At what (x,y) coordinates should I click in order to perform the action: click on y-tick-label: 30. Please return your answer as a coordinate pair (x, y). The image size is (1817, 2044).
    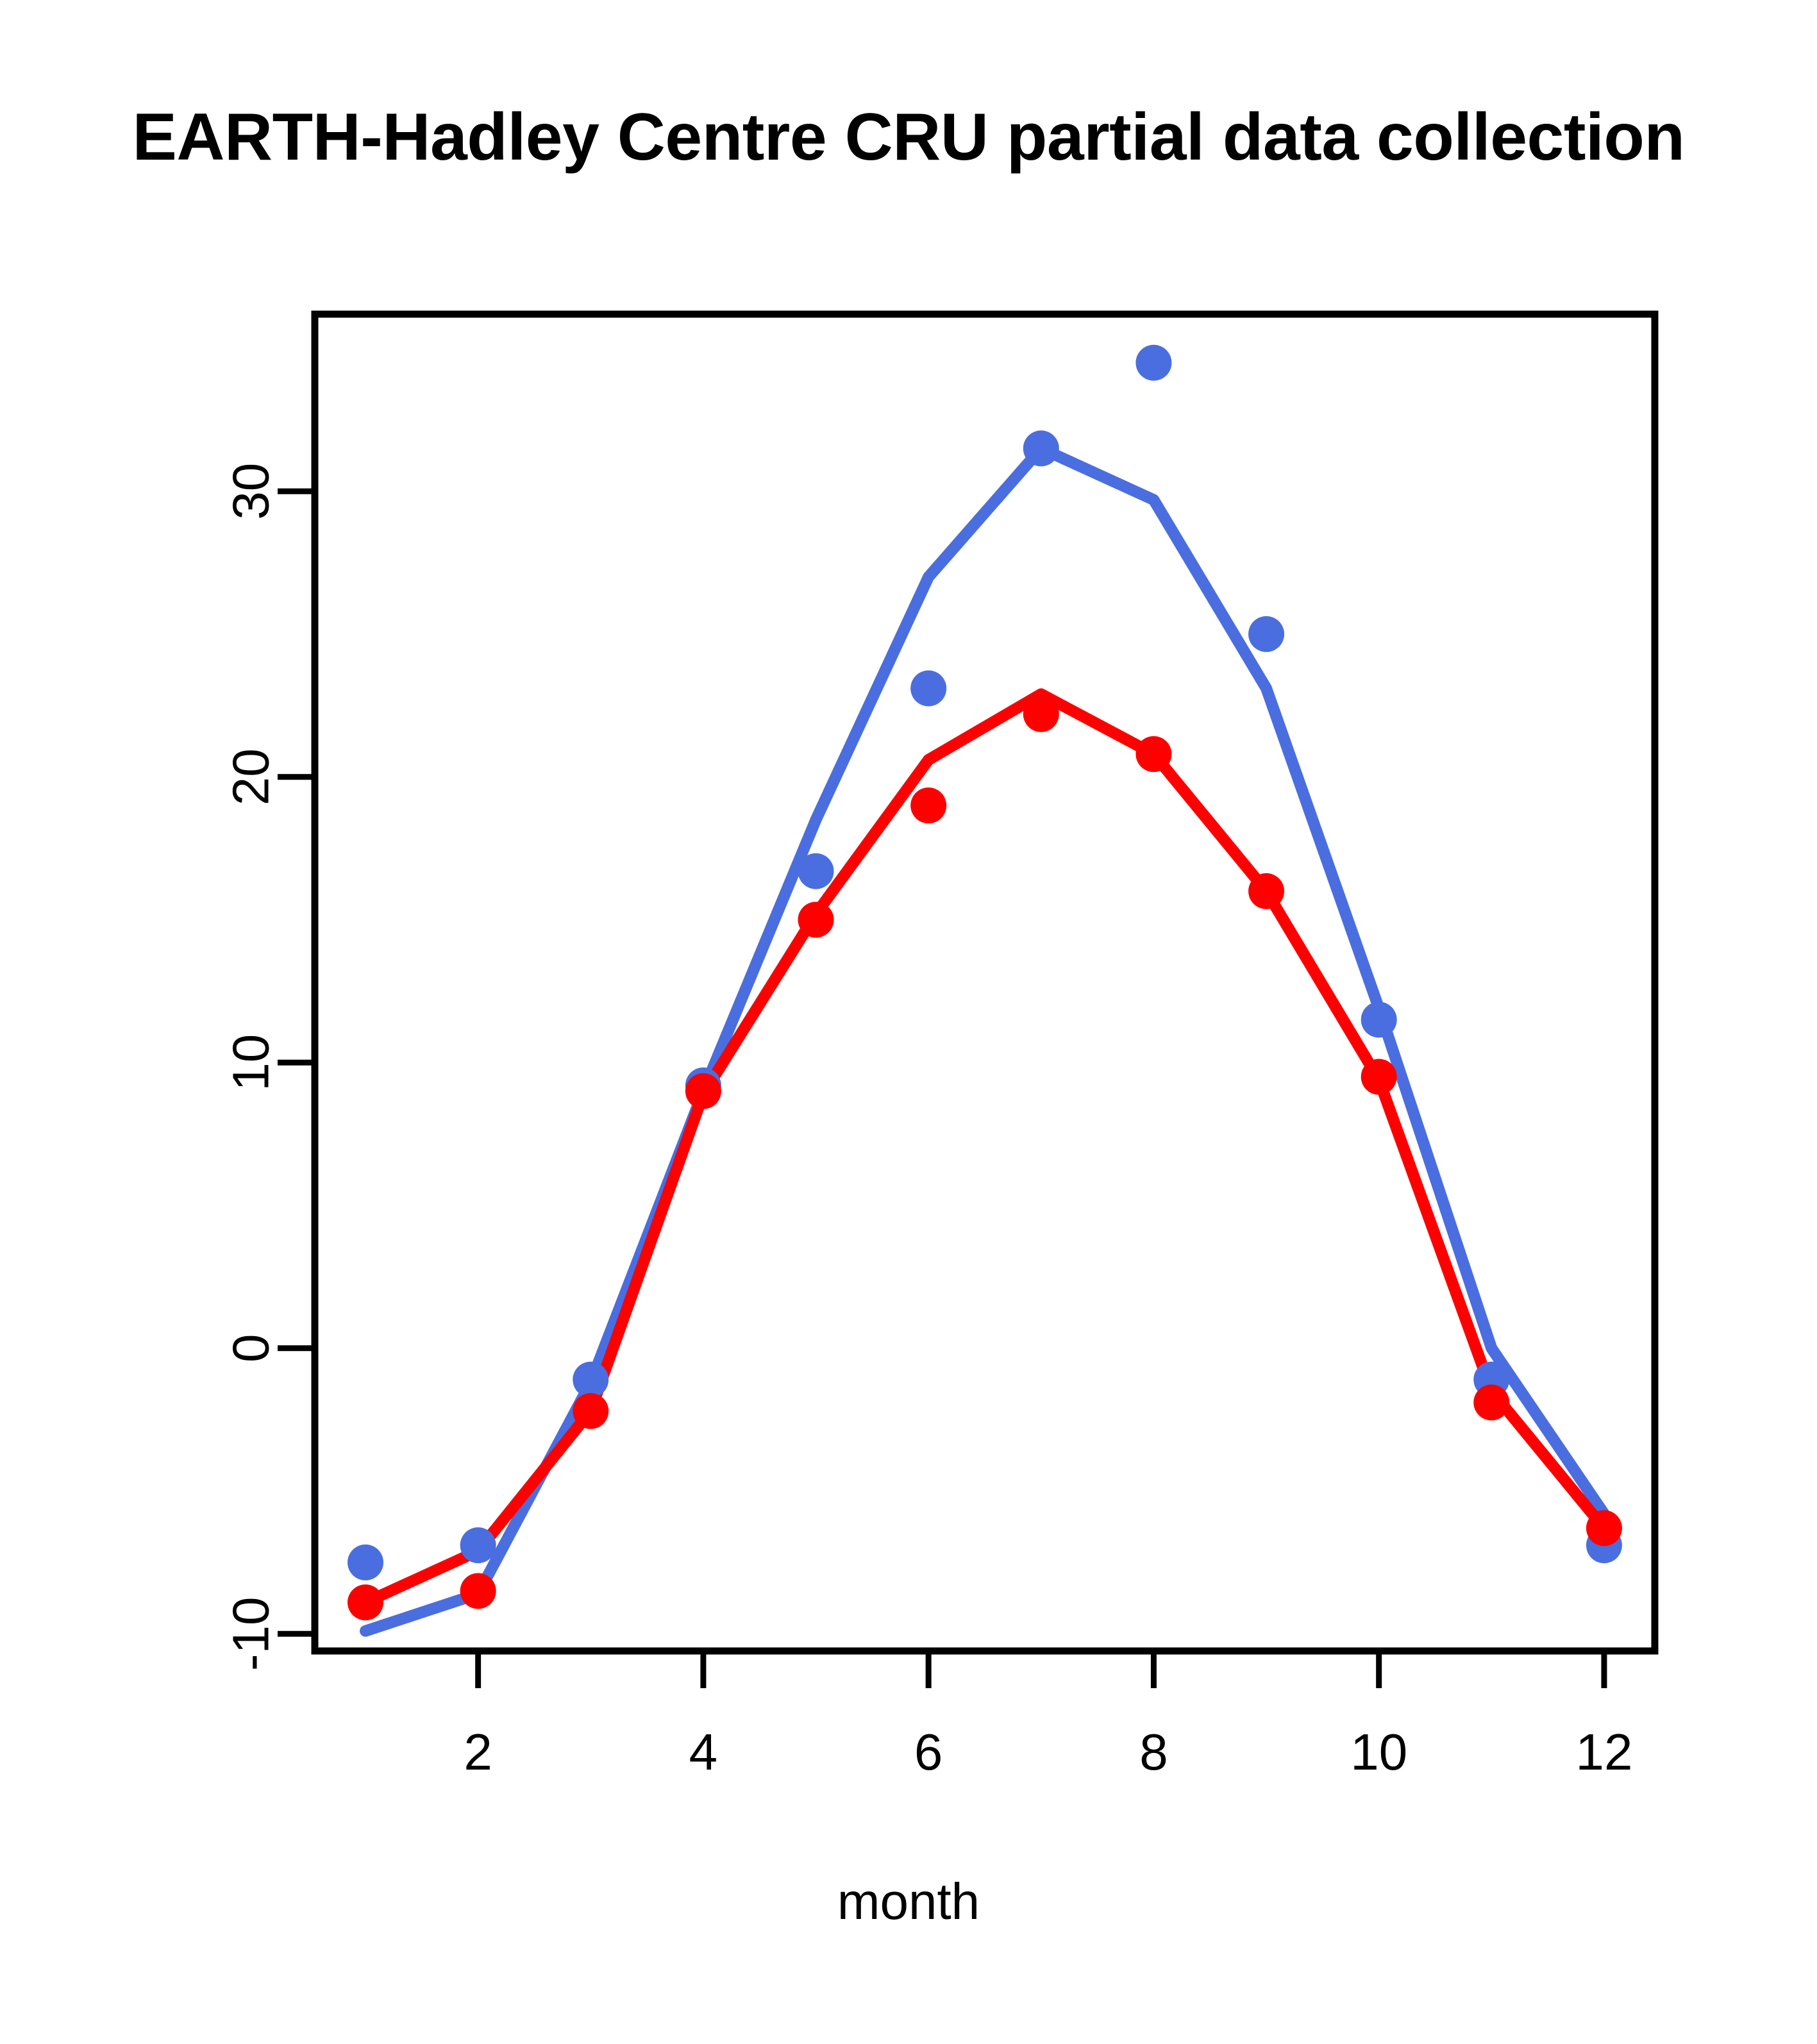
    Looking at the image, I should click on (251, 491).